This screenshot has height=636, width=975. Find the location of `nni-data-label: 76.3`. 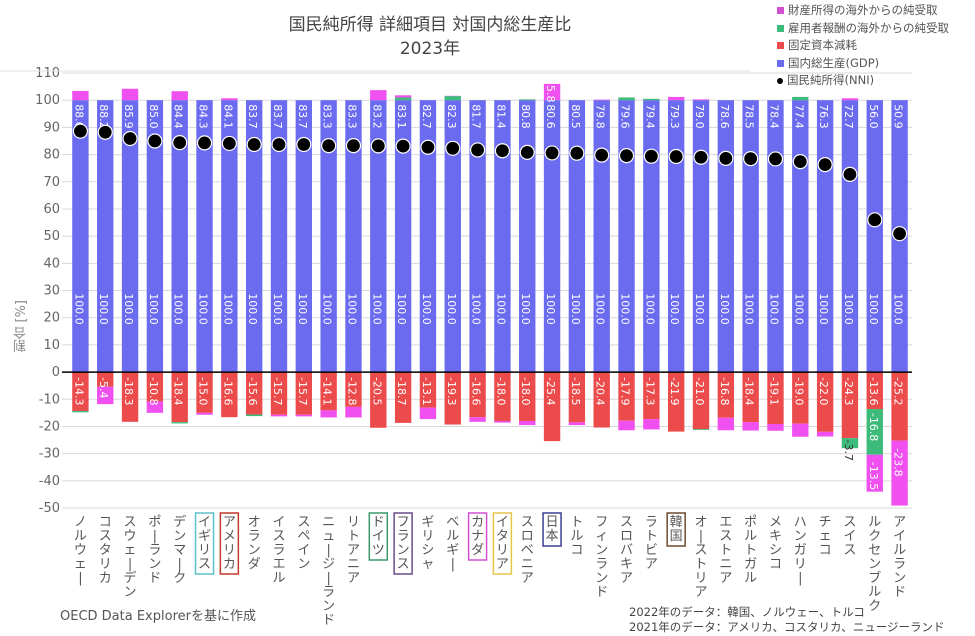

nni-data-label: 76.3 is located at coordinates (823, 116).